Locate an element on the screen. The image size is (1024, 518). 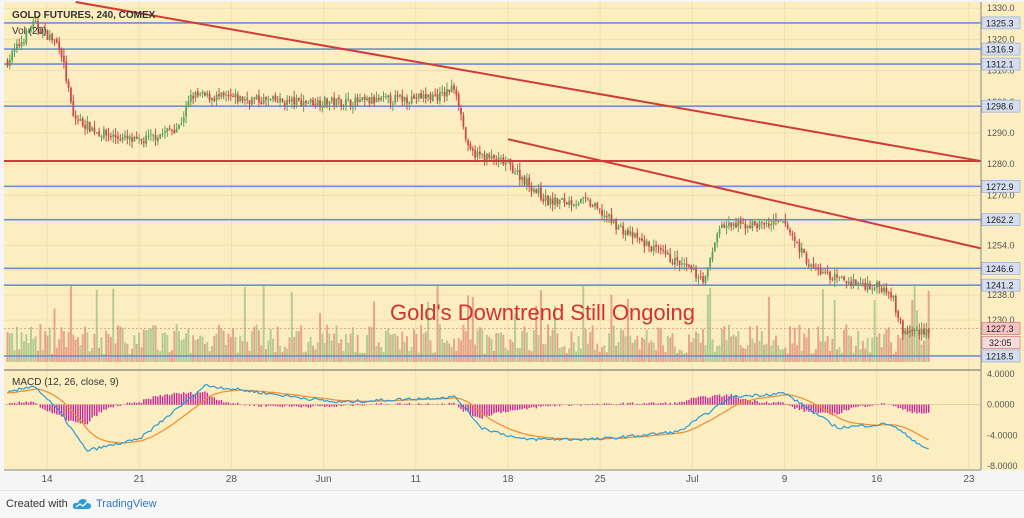
price-axis is located at coordinates (1002, 236).